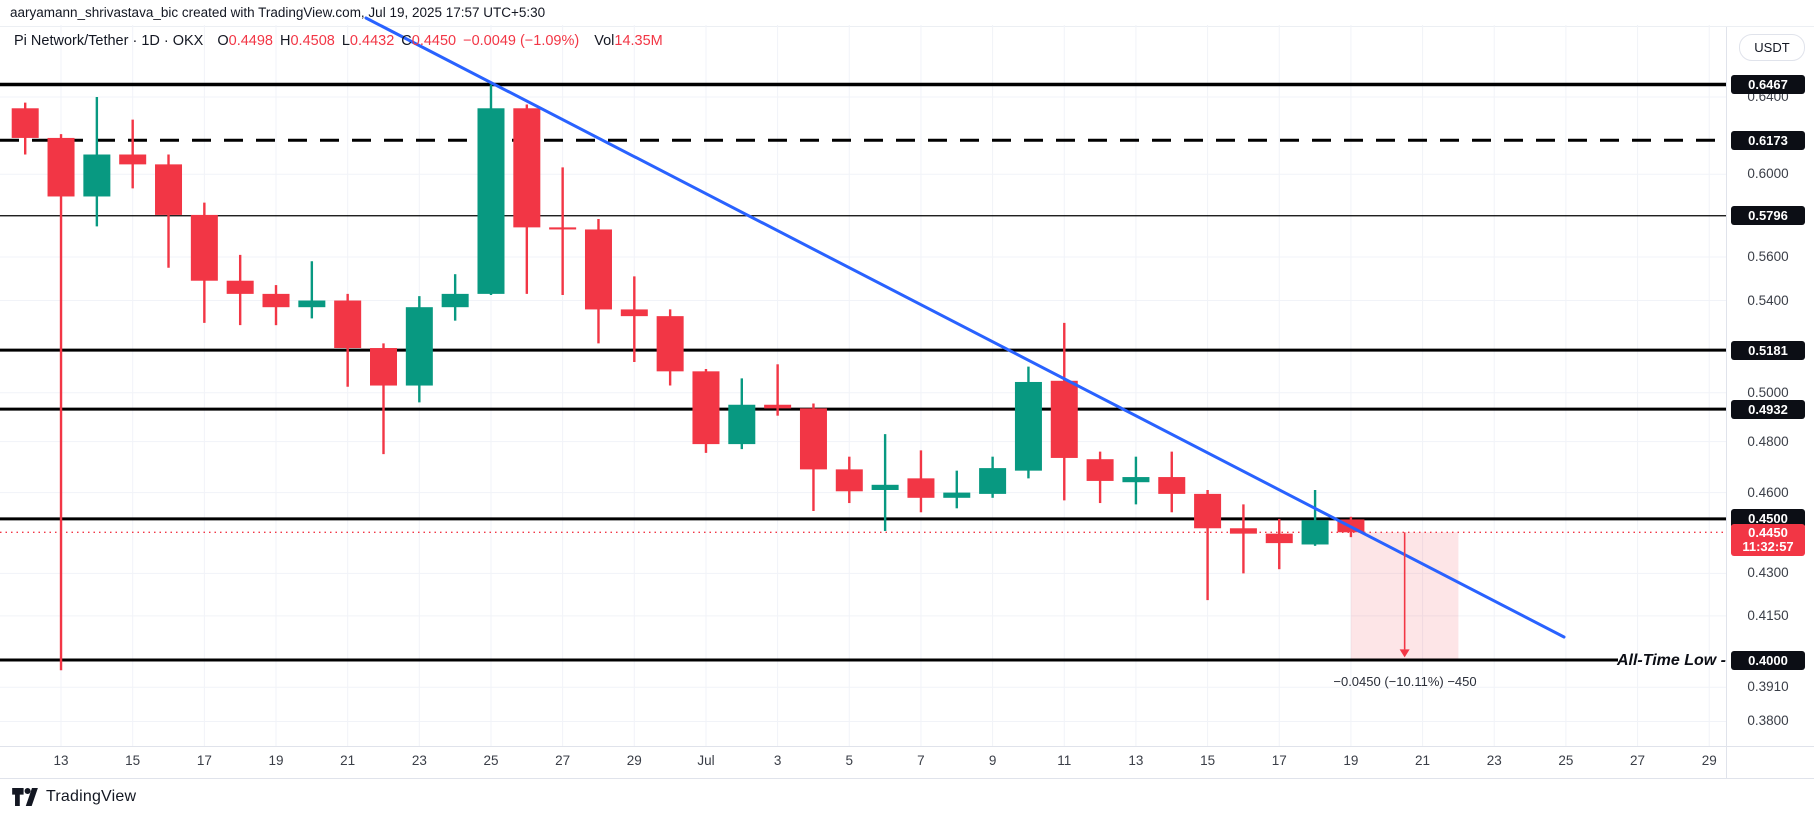 The image size is (1814, 816). I want to click on tradingview-logo-icon, so click(25, 797).